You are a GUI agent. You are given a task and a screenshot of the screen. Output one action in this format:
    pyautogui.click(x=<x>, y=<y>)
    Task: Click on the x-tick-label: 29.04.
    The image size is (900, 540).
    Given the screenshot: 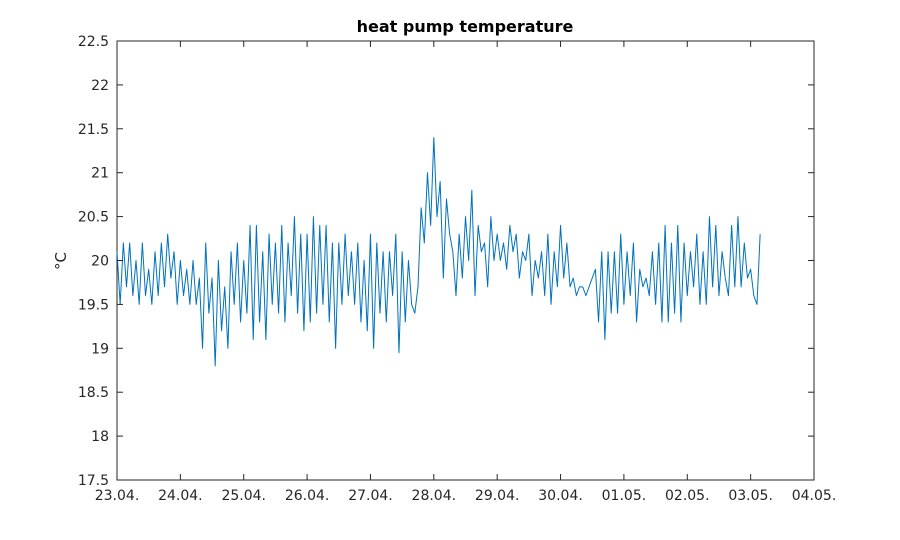 What is the action you would take?
    pyautogui.click(x=497, y=496)
    